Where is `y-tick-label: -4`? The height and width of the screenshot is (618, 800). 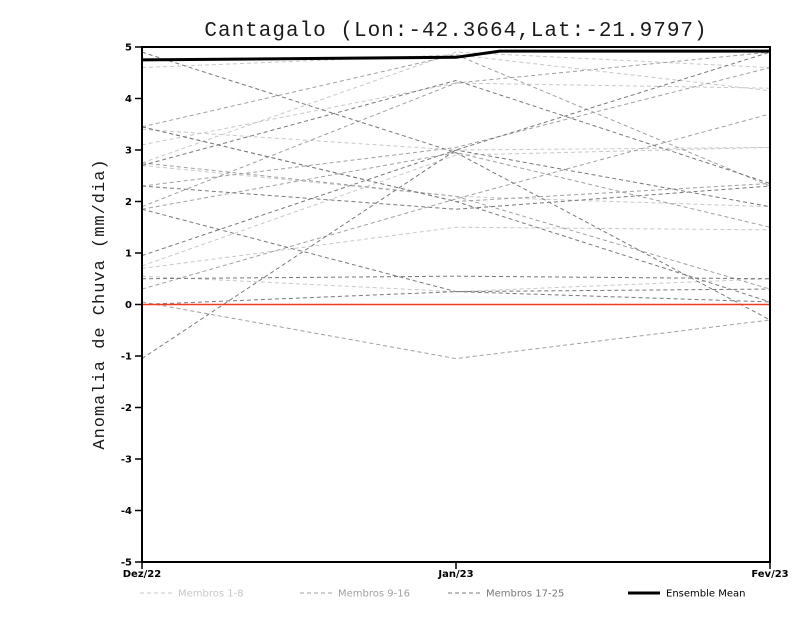
y-tick-label: -4 is located at coordinates (126, 511).